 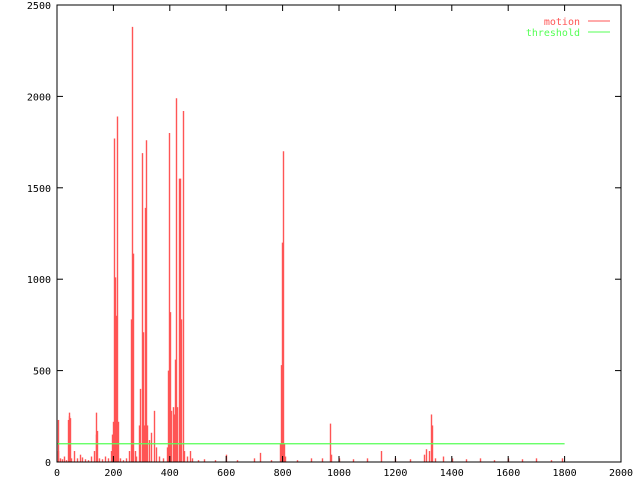 What do you see at coordinates (113, 473) in the screenshot?
I see `x-tick-label: 200` at bounding box center [113, 473].